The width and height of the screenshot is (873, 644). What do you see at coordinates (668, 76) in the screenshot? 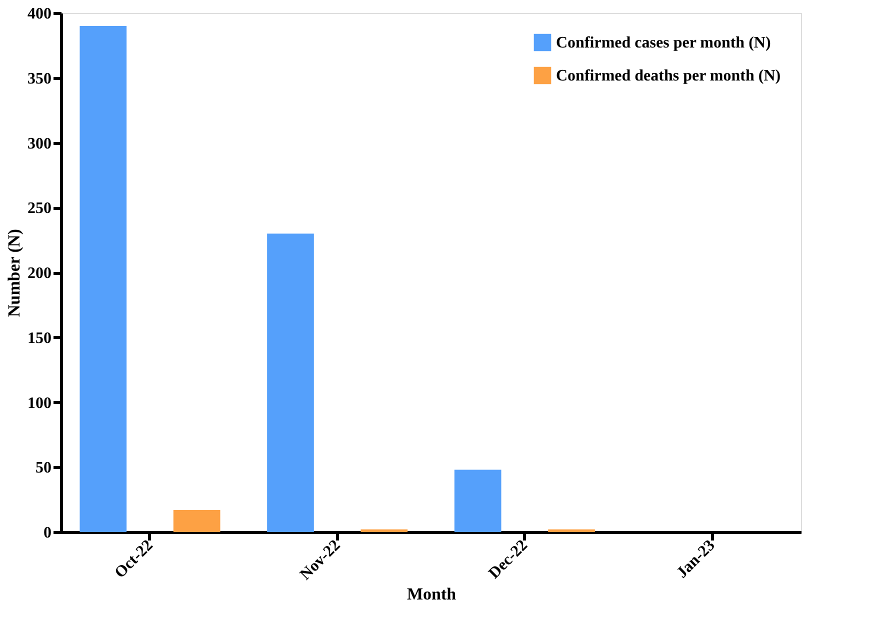
I see `legend-label: Confirmed deaths per month (N)` at bounding box center [668, 76].